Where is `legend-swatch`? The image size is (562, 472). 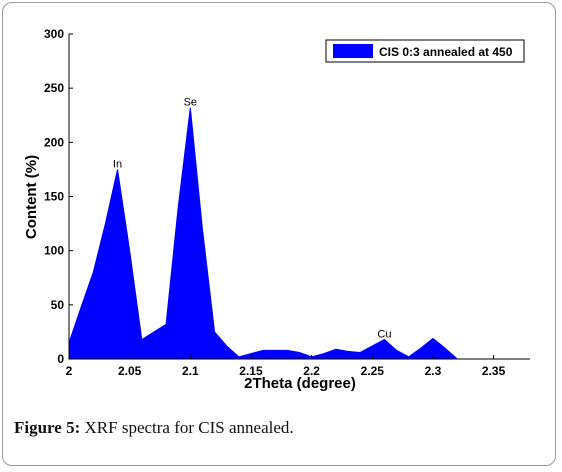
legend-swatch is located at coordinates (353, 51).